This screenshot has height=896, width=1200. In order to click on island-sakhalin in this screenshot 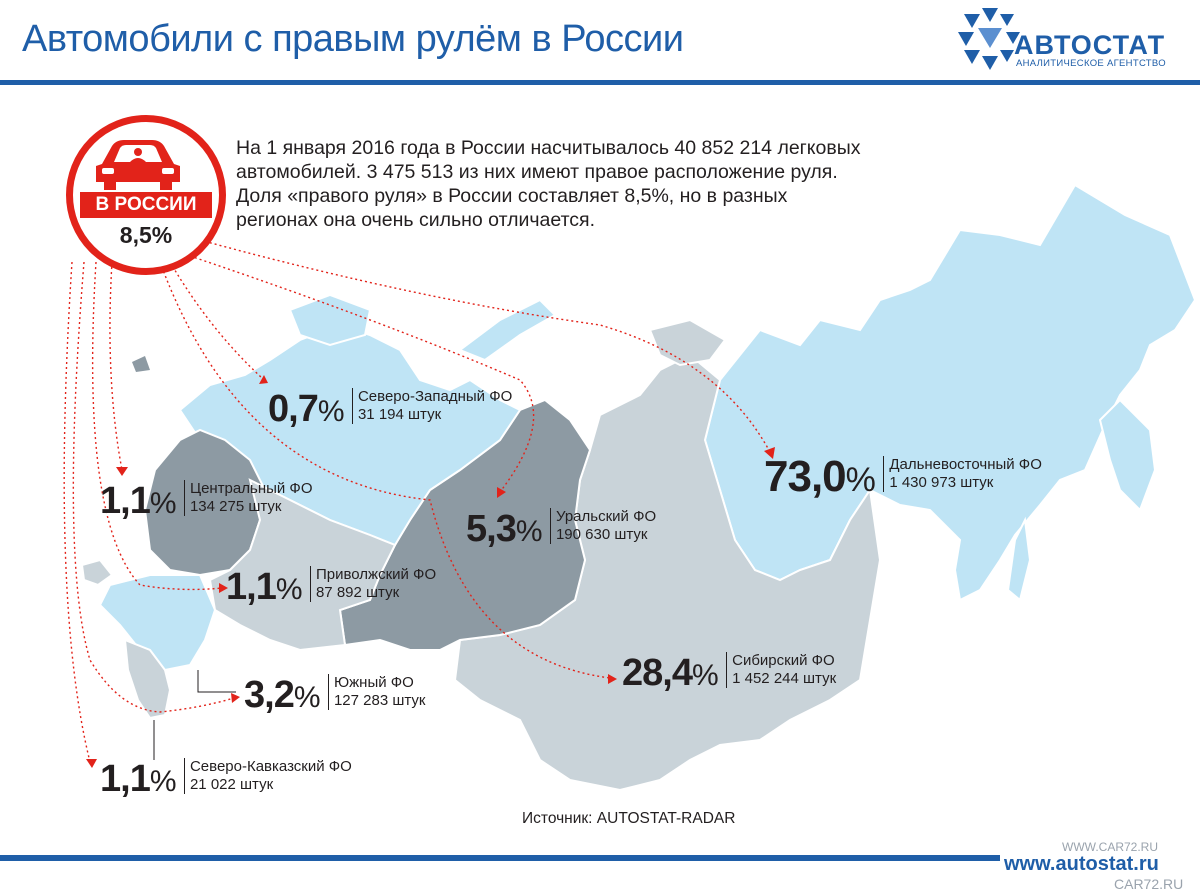, I will do `click(1019, 559)`.